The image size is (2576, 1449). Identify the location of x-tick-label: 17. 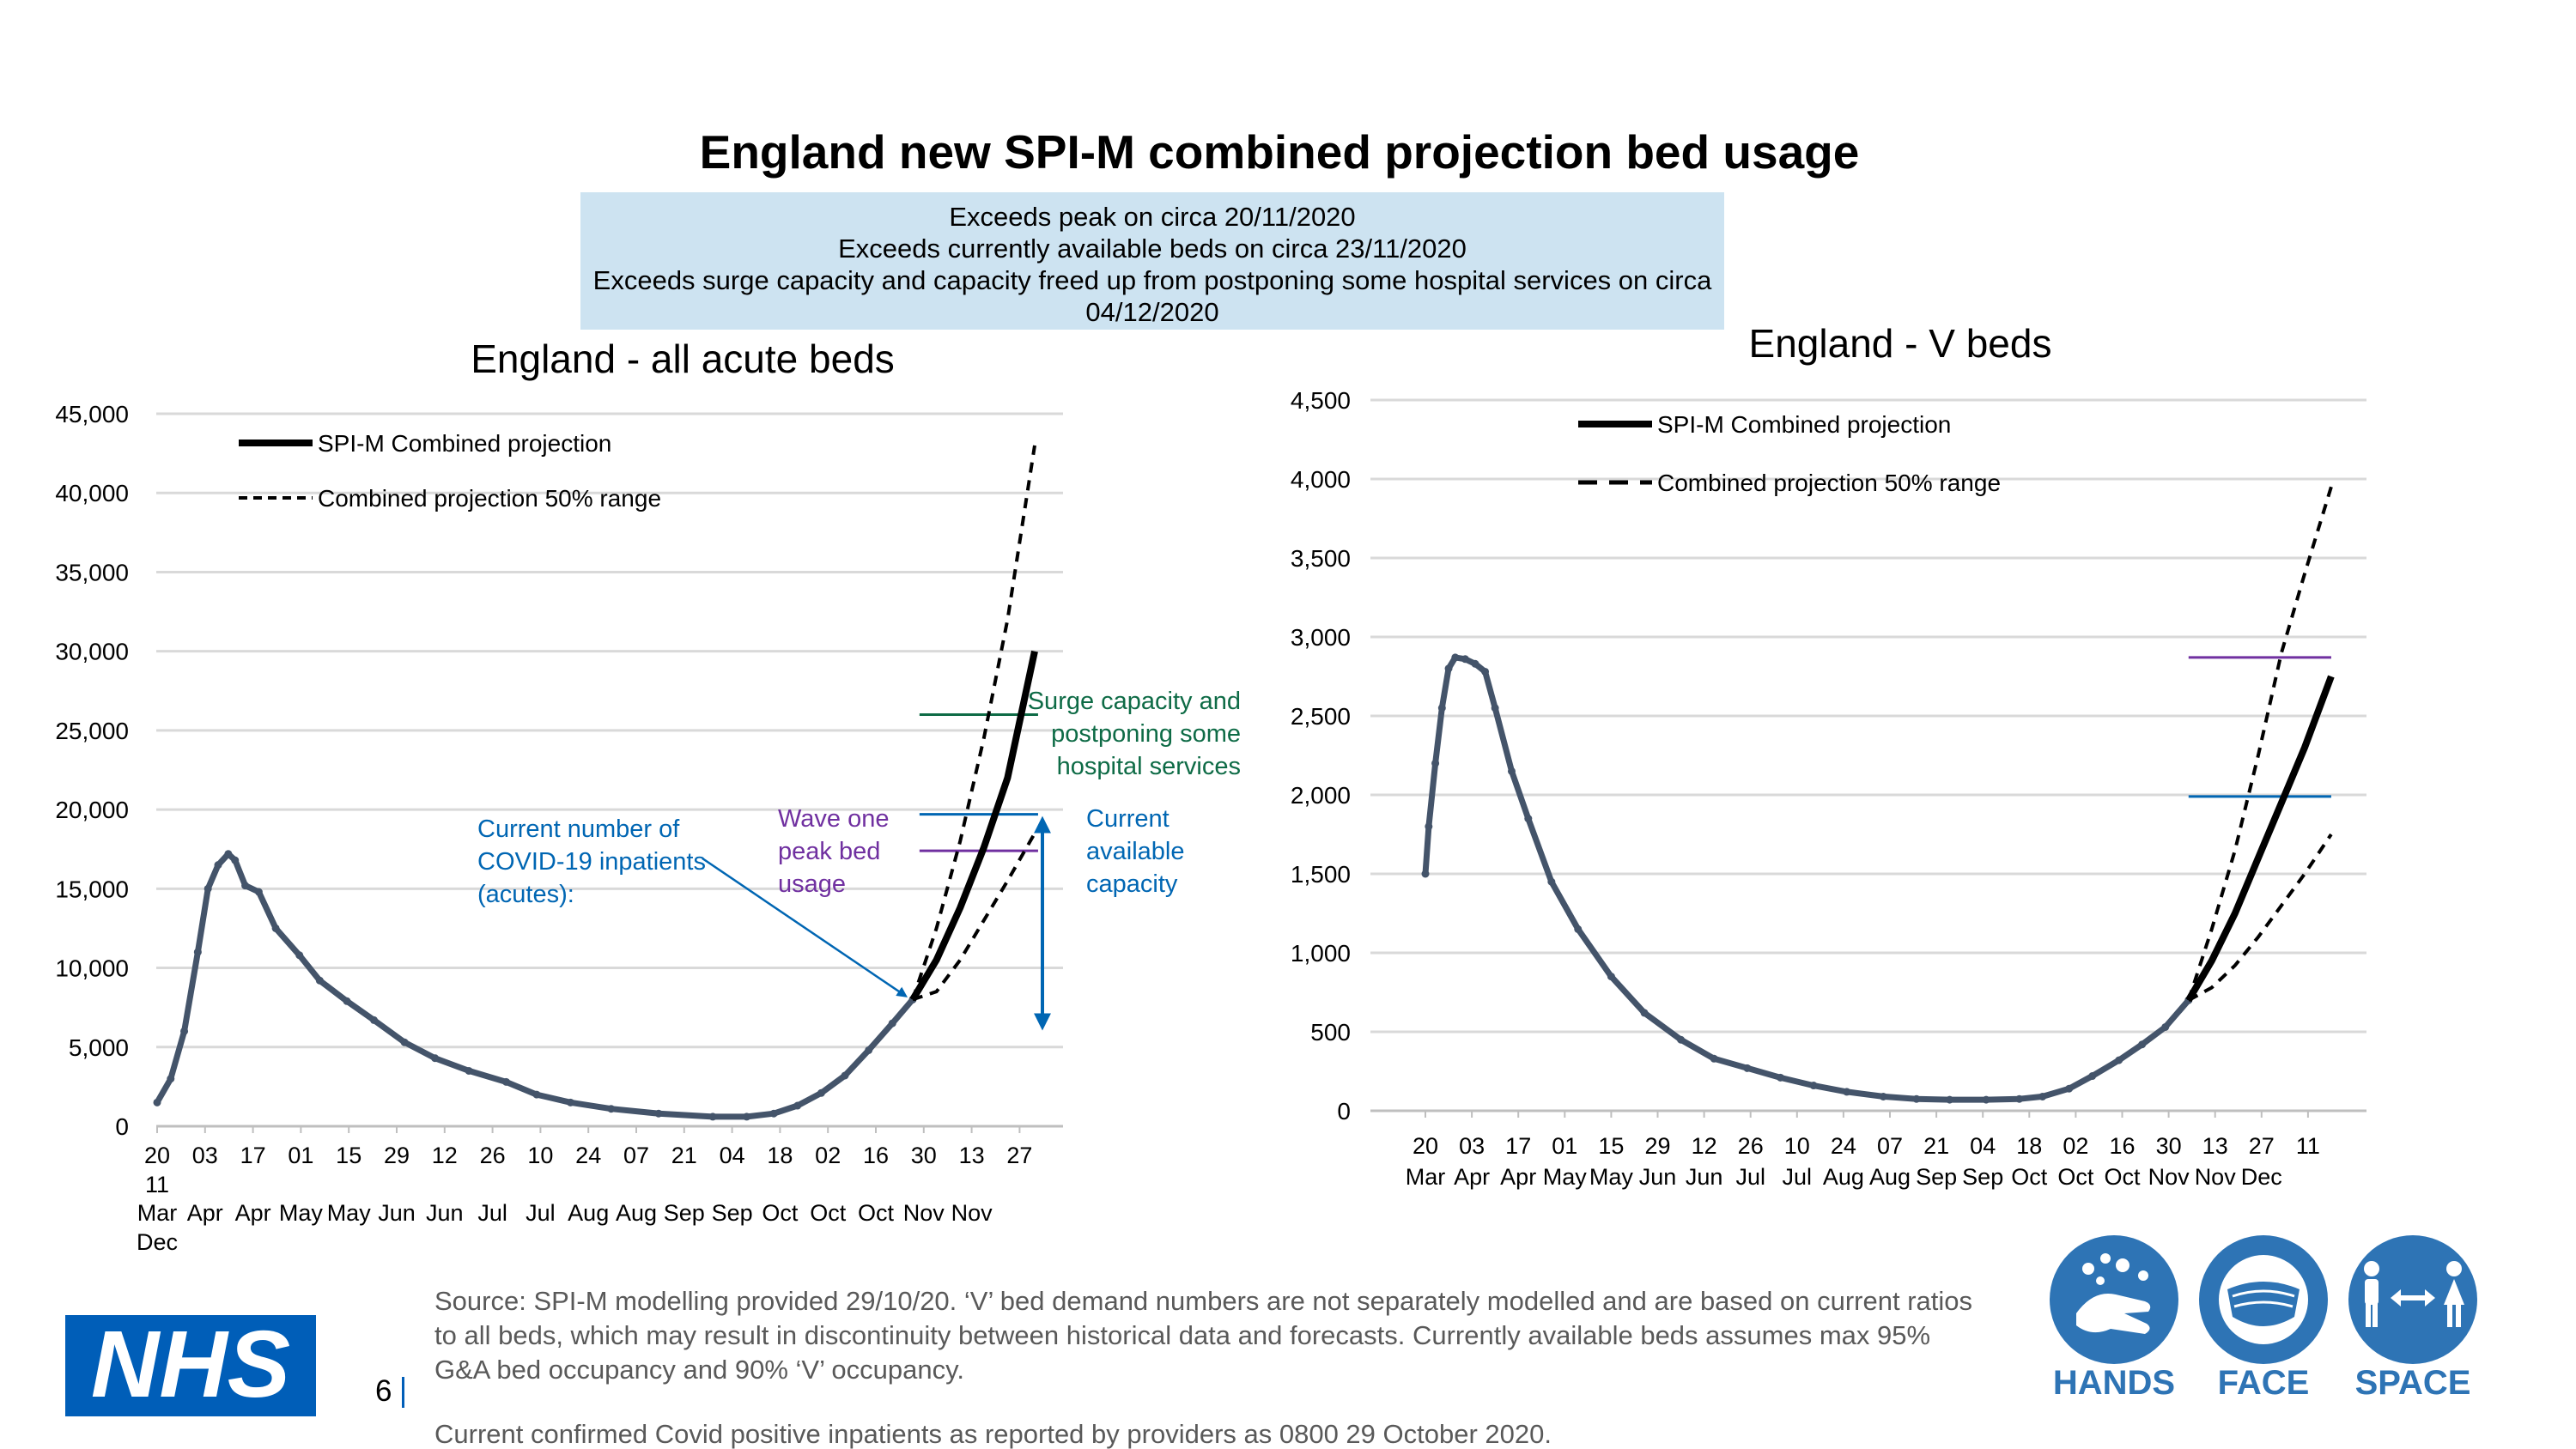
(253, 1155).